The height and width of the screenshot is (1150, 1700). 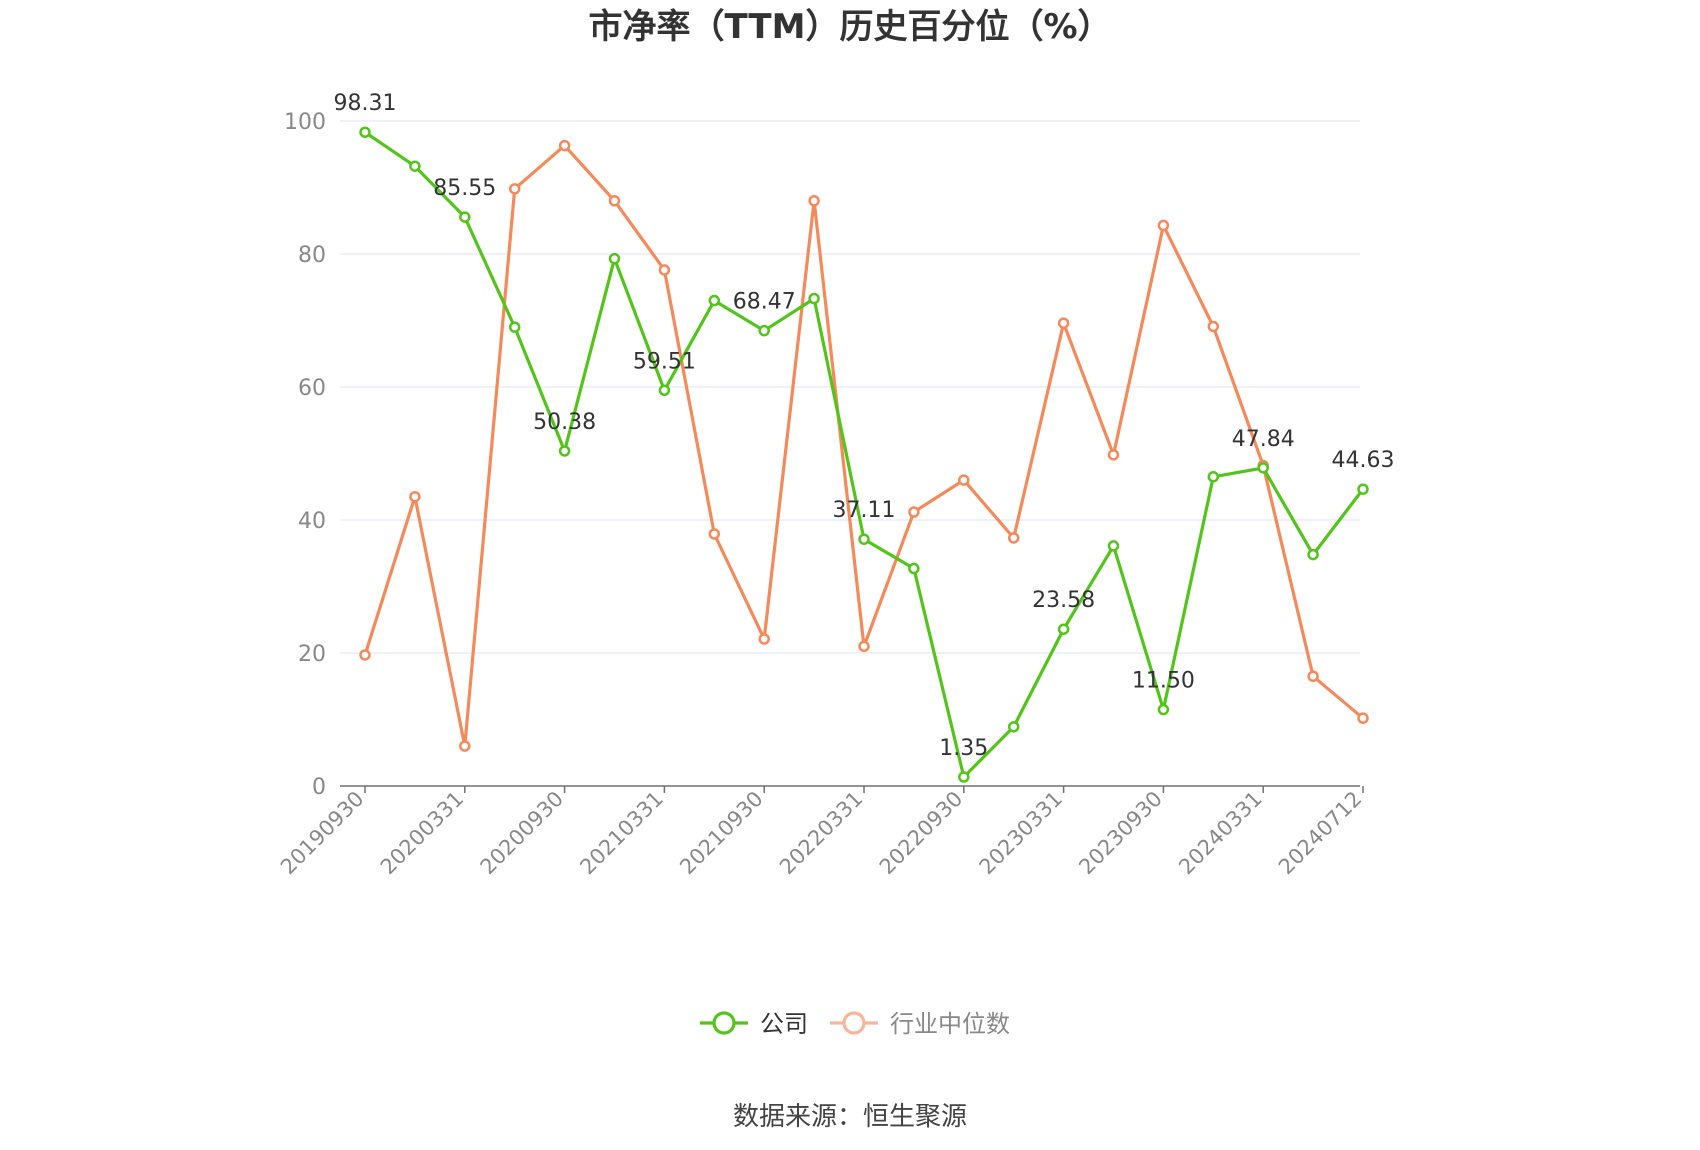 What do you see at coordinates (1263, 439) in the screenshot?
I see `data-label: 47.84` at bounding box center [1263, 439].